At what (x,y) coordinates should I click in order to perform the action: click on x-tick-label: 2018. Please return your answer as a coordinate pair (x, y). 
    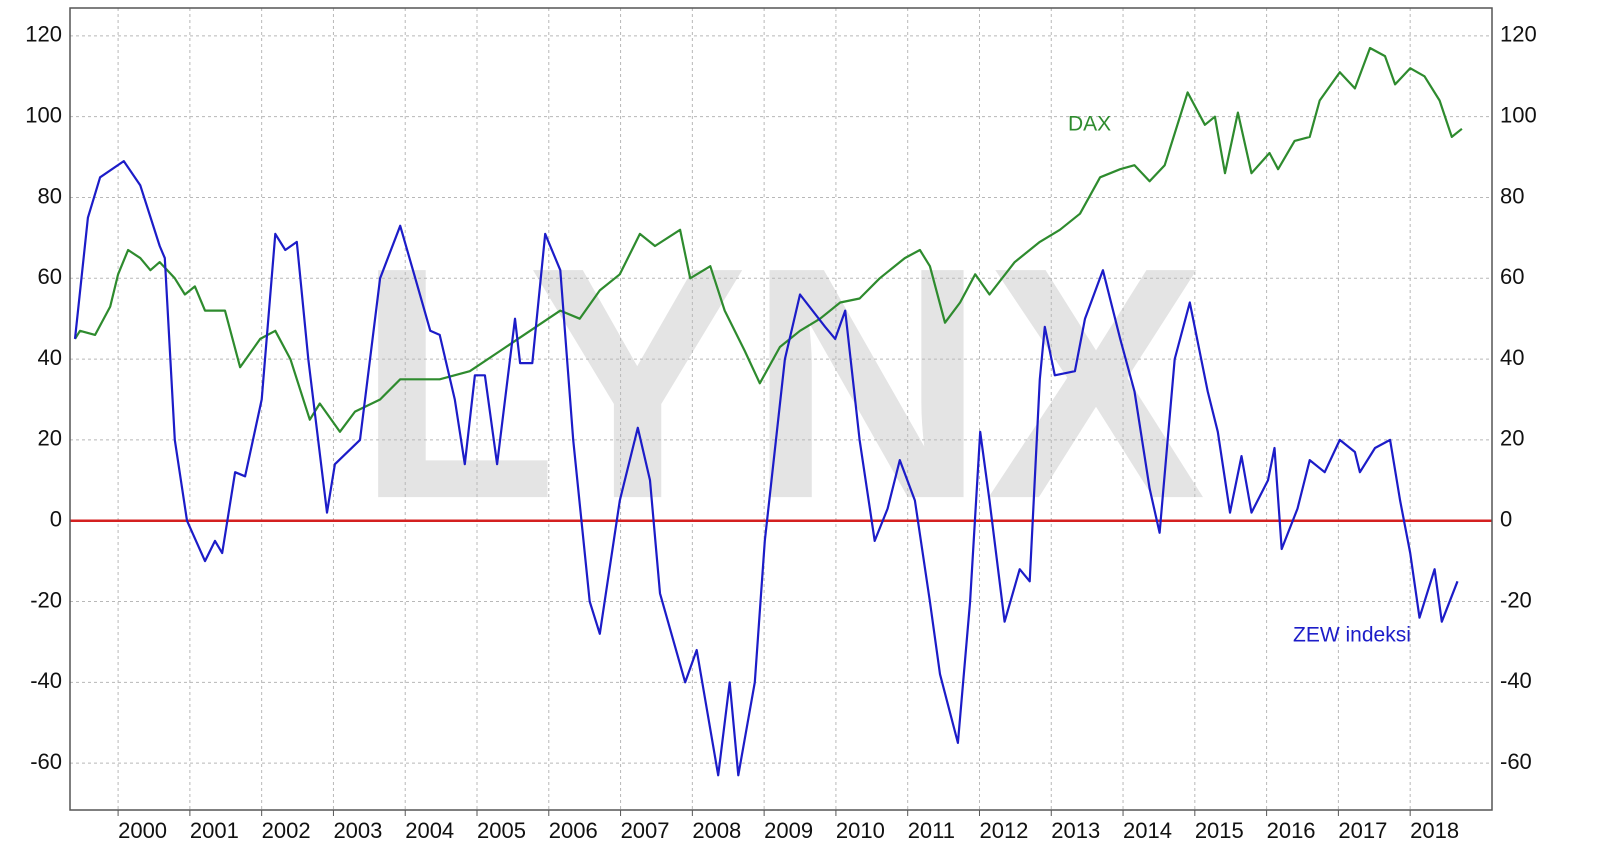
    Looking at the image, I should click on (1434, 830).